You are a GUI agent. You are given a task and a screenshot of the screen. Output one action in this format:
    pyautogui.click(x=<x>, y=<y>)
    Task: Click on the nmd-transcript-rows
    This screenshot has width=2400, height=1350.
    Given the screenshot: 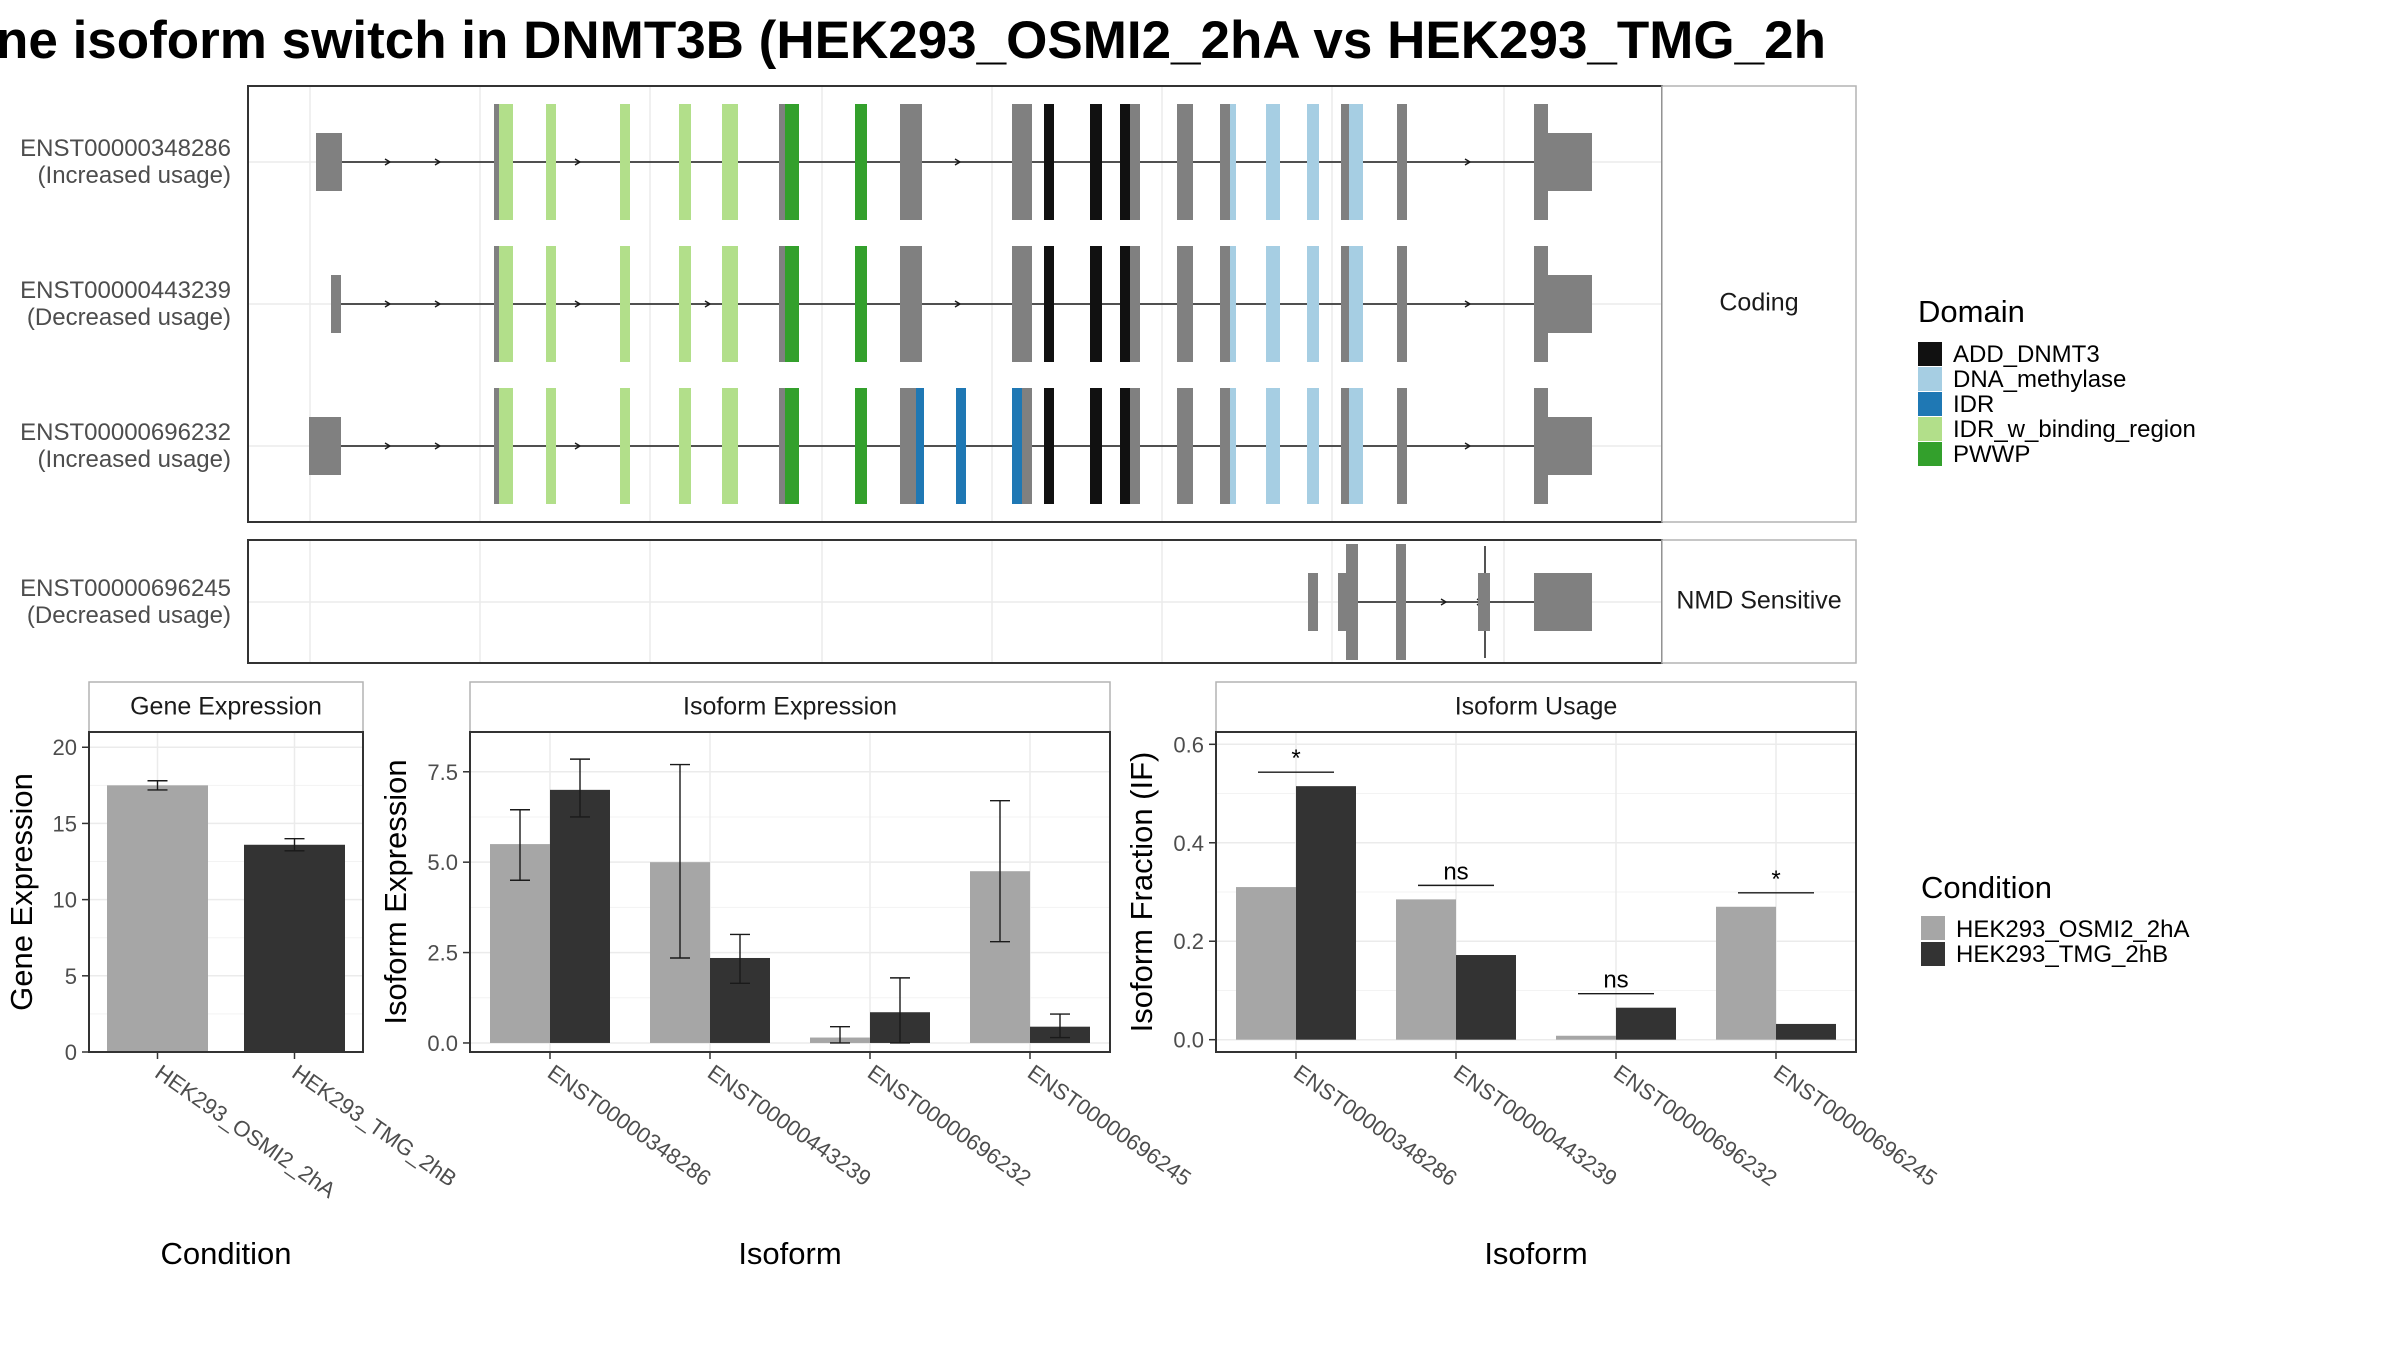 What is the action you would take?
    pyautogui.click(x=1450, y=602)
    